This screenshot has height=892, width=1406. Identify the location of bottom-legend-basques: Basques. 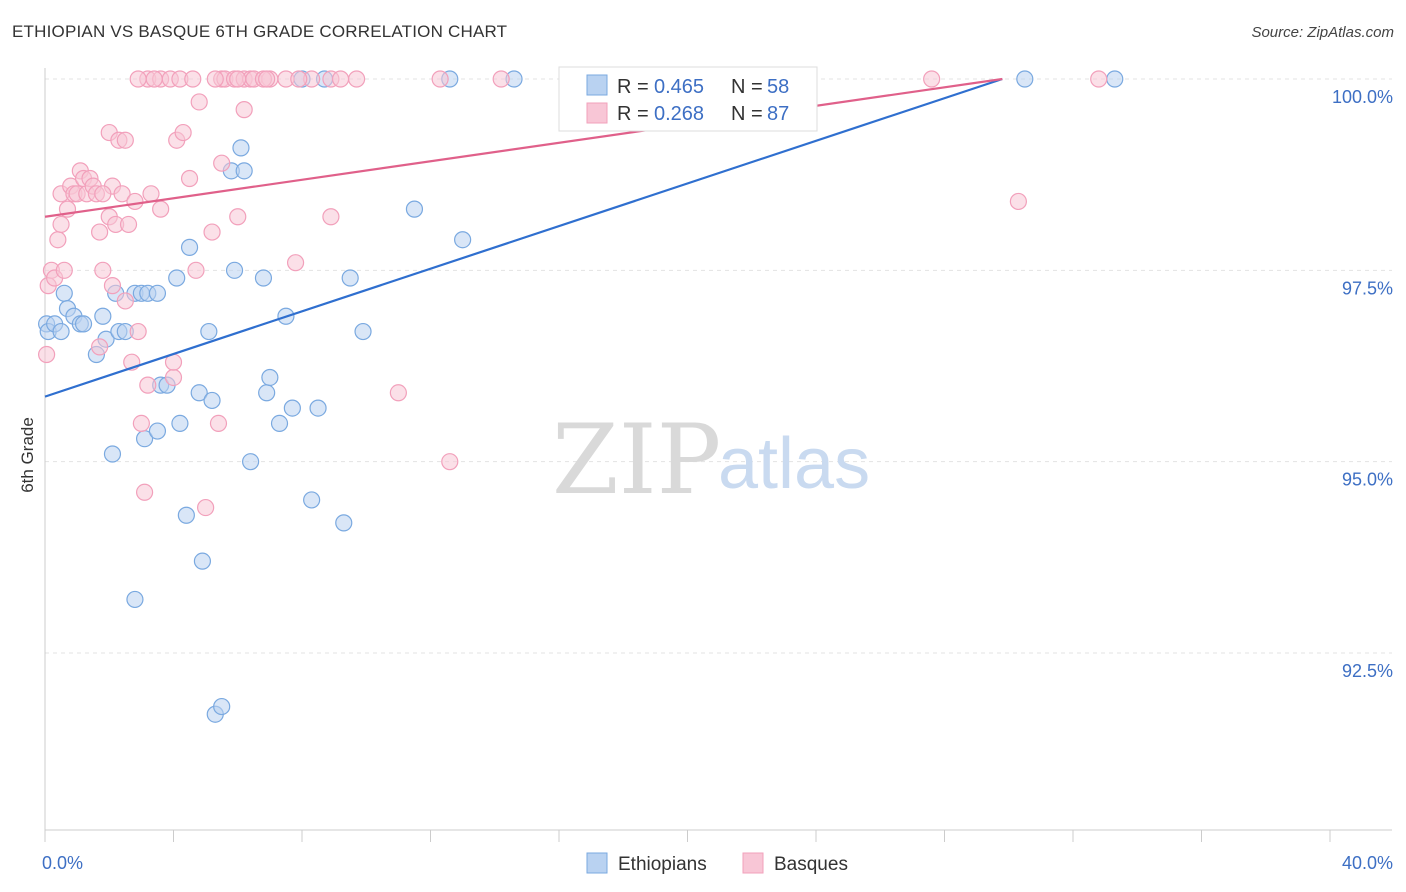
(811, 864).